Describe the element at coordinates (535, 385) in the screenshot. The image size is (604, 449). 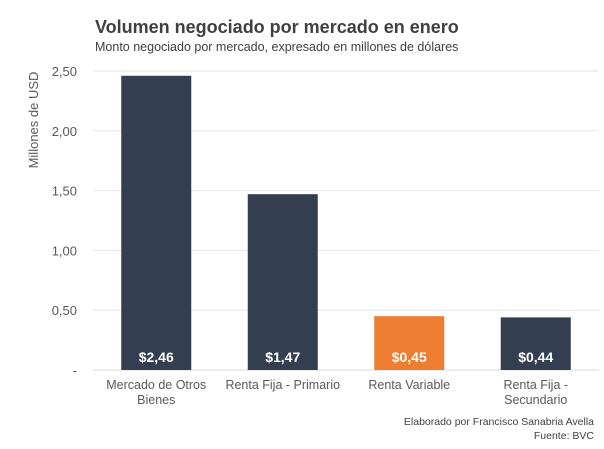
I see `x-tick-label: Renta Fija -` at that location.